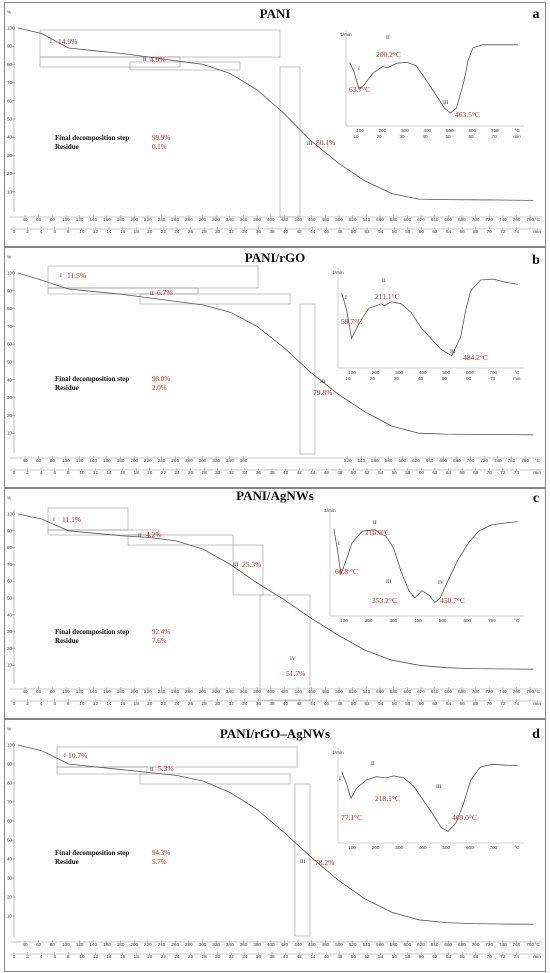  Describe the element at coordinates (435, 956) in the screenshot. I see `x-time-tick-label: 62` at that location.